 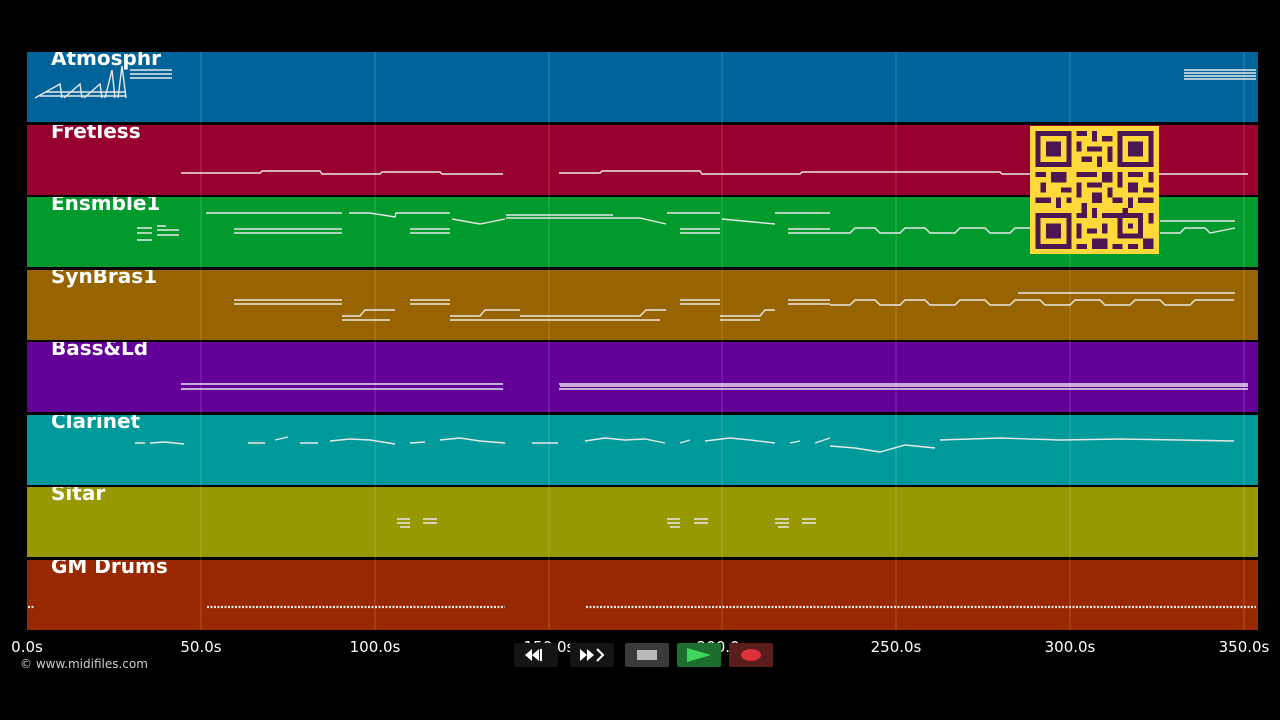 What do you see at coordinates (1070, 647) in the screenshot?
I see `tick-label: 300.0s` at bounding box center [1070, 647].